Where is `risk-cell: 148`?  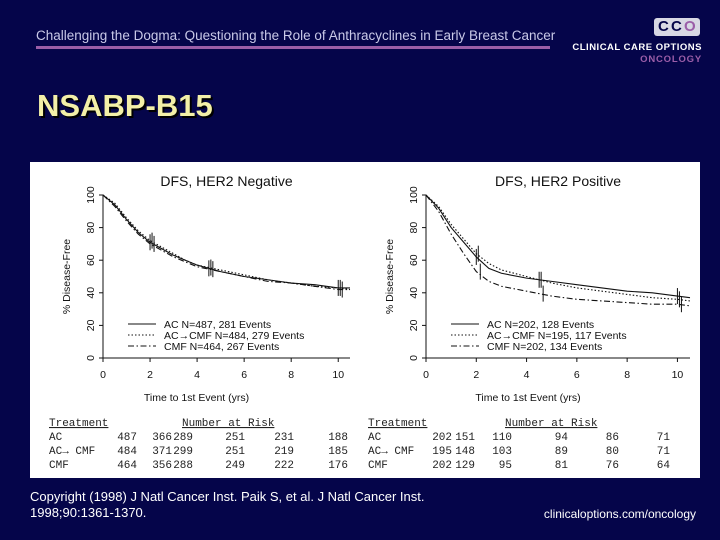 risk-cell: 148 is located at coordinates (465, 452).